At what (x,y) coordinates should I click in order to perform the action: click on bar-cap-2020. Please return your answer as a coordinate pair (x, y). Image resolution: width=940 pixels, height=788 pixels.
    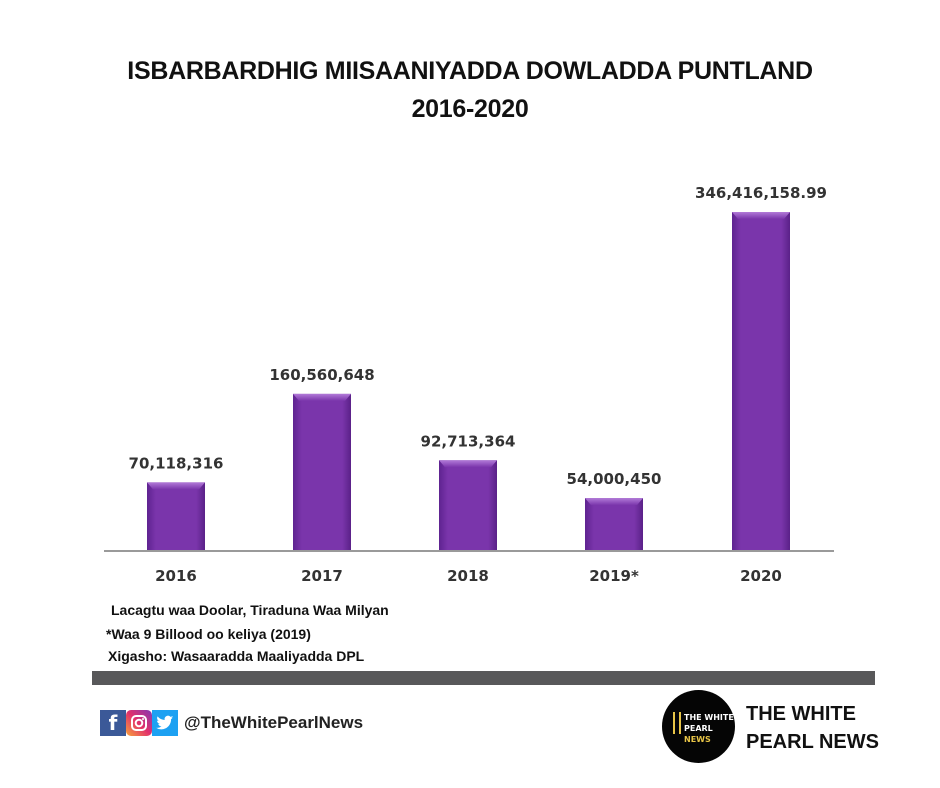
    Looking at the image, I should click on (761, 215).